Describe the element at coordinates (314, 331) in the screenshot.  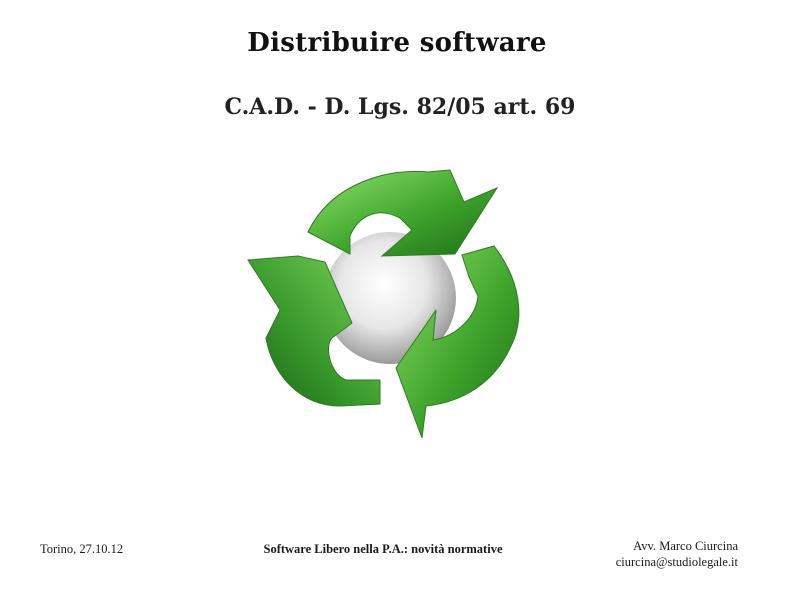
I see `recycle-arrow-left` at that location.